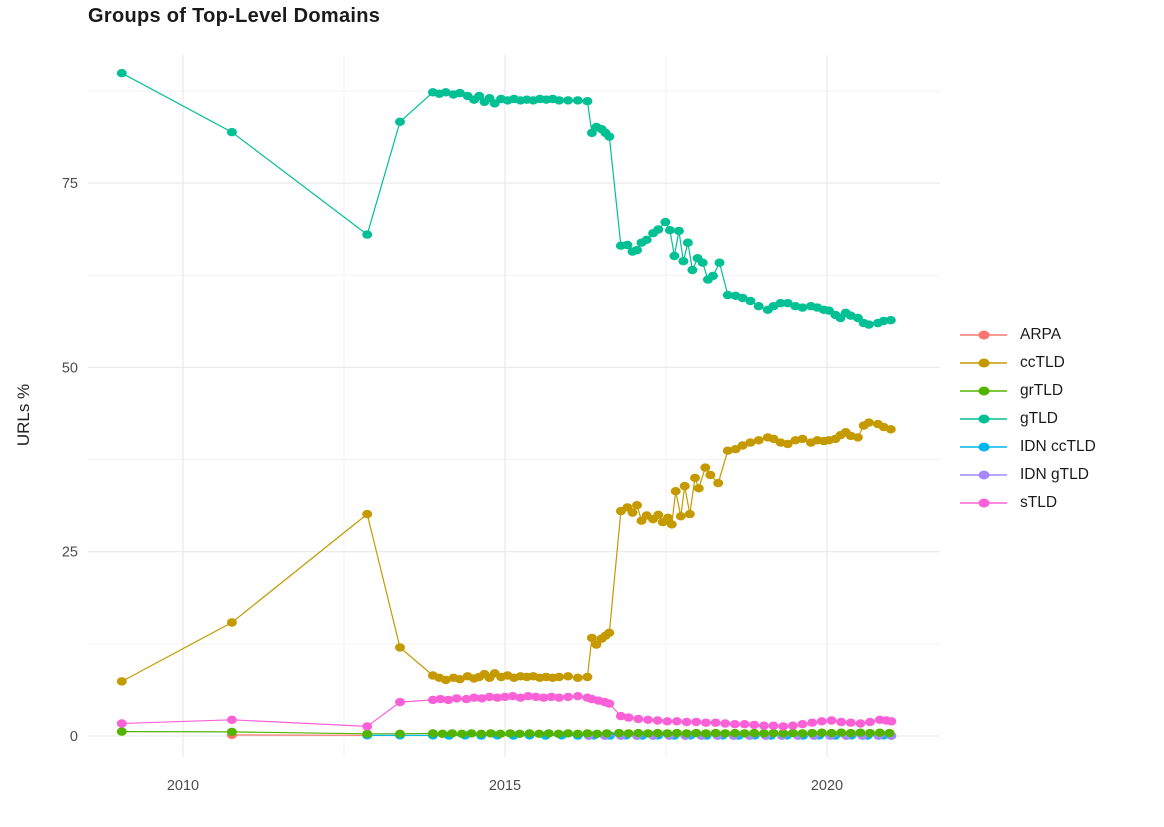 Image resolution: width=1164 pixels, height=827 pixels. I want to click on x-tick-label: 2020, so click(827, 786).